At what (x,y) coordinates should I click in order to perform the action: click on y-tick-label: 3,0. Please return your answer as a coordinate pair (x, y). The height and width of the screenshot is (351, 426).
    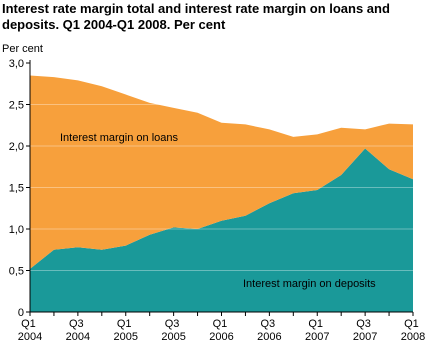
    Looking at the image, I should click on (16, 64).